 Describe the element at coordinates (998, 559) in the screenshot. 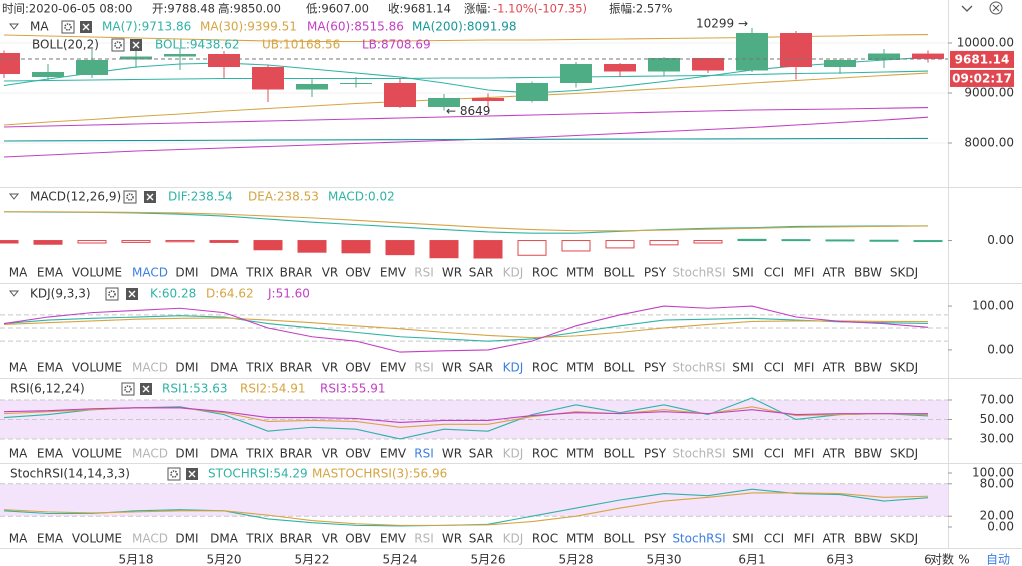

I see `axis-control: 自动` at that location.